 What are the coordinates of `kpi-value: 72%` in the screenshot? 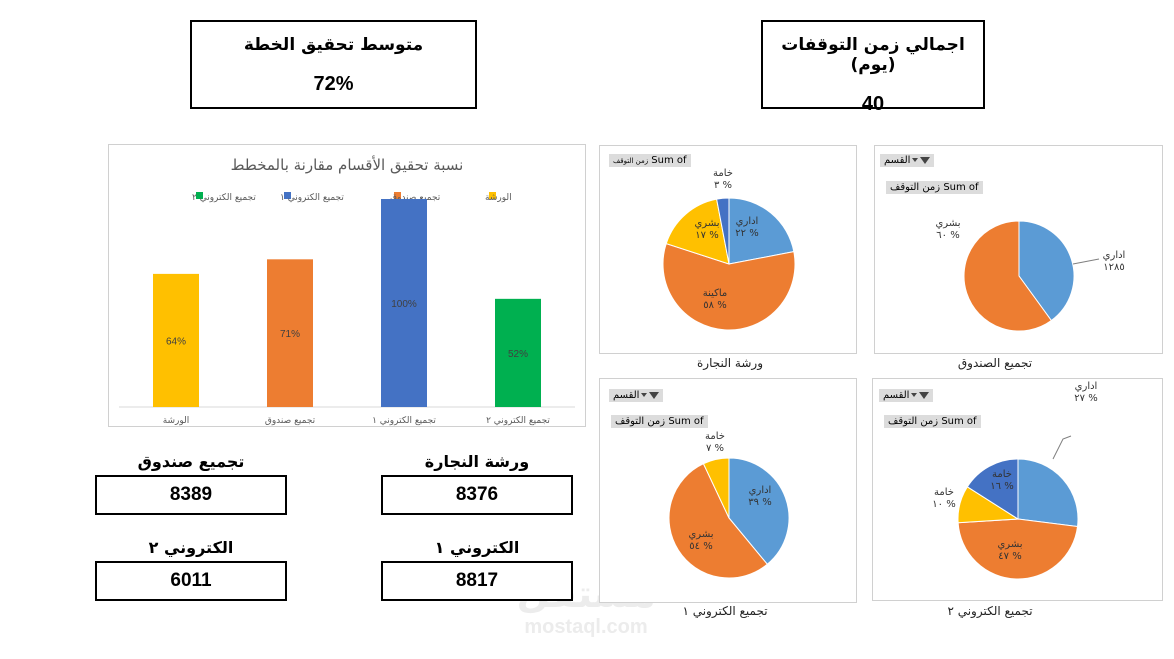 It's located at (333, 84).